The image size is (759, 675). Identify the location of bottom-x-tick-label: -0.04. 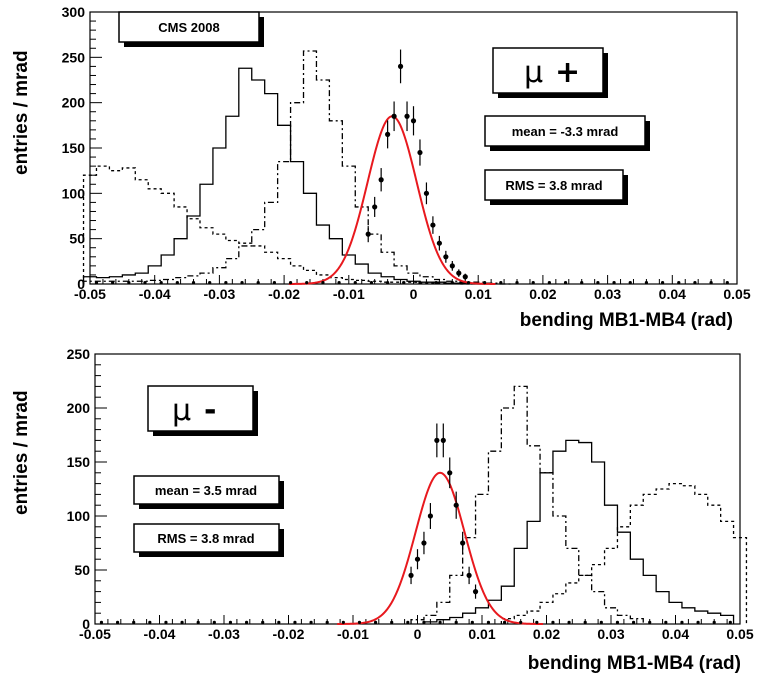
(160, 634).